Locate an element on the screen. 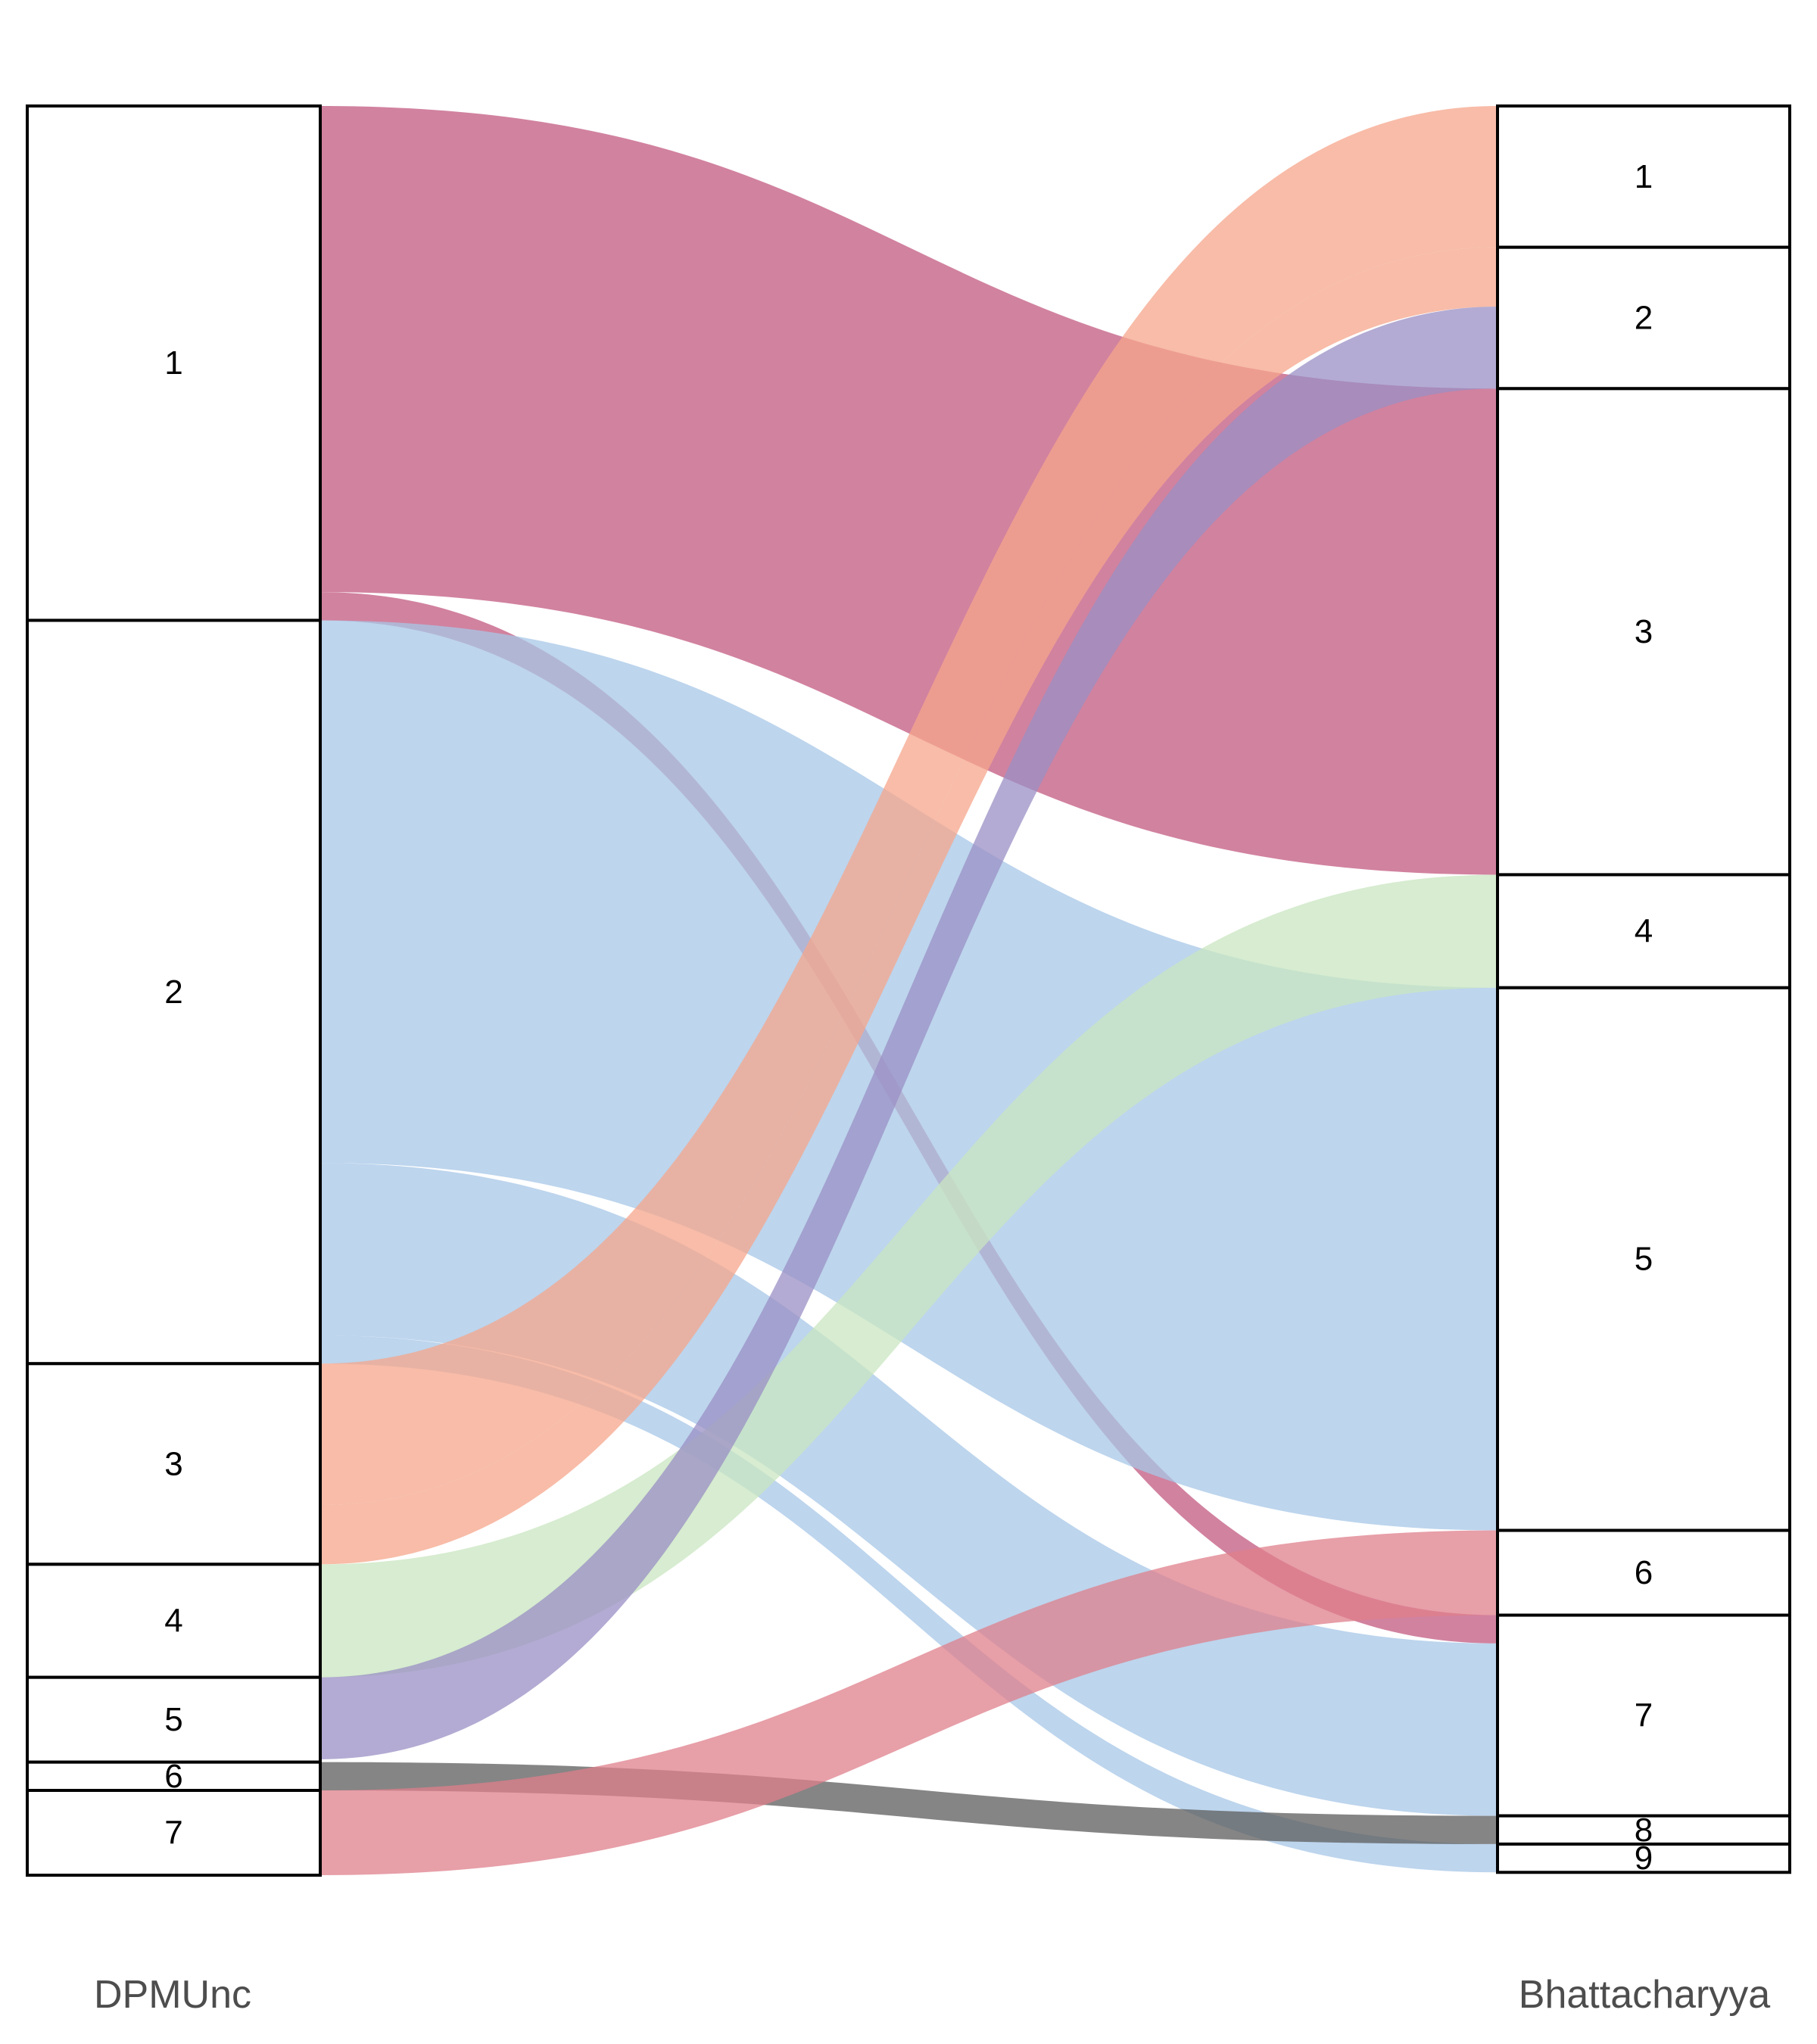  left-cluster-label-3: 3 is located at coordinates (173, 1463).